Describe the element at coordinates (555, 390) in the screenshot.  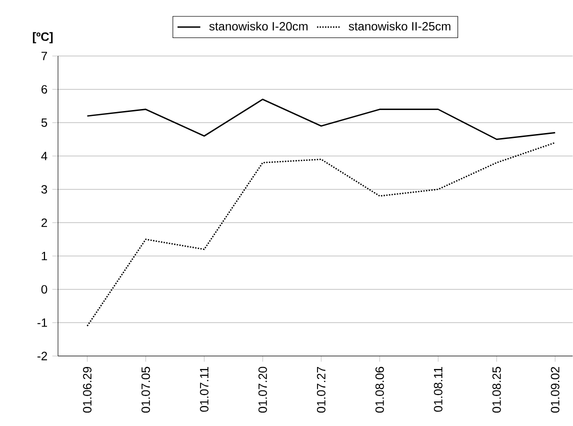
I see `x-tick-label: 01.09.02` at that location.